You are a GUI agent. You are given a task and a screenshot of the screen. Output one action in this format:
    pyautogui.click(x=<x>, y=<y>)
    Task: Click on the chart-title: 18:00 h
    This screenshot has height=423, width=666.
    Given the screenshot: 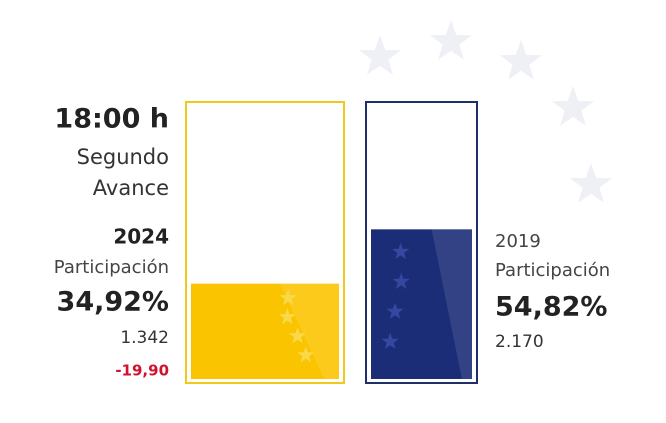 What is the action you would take?
    pyautogui.click(x=111, y=119)
    